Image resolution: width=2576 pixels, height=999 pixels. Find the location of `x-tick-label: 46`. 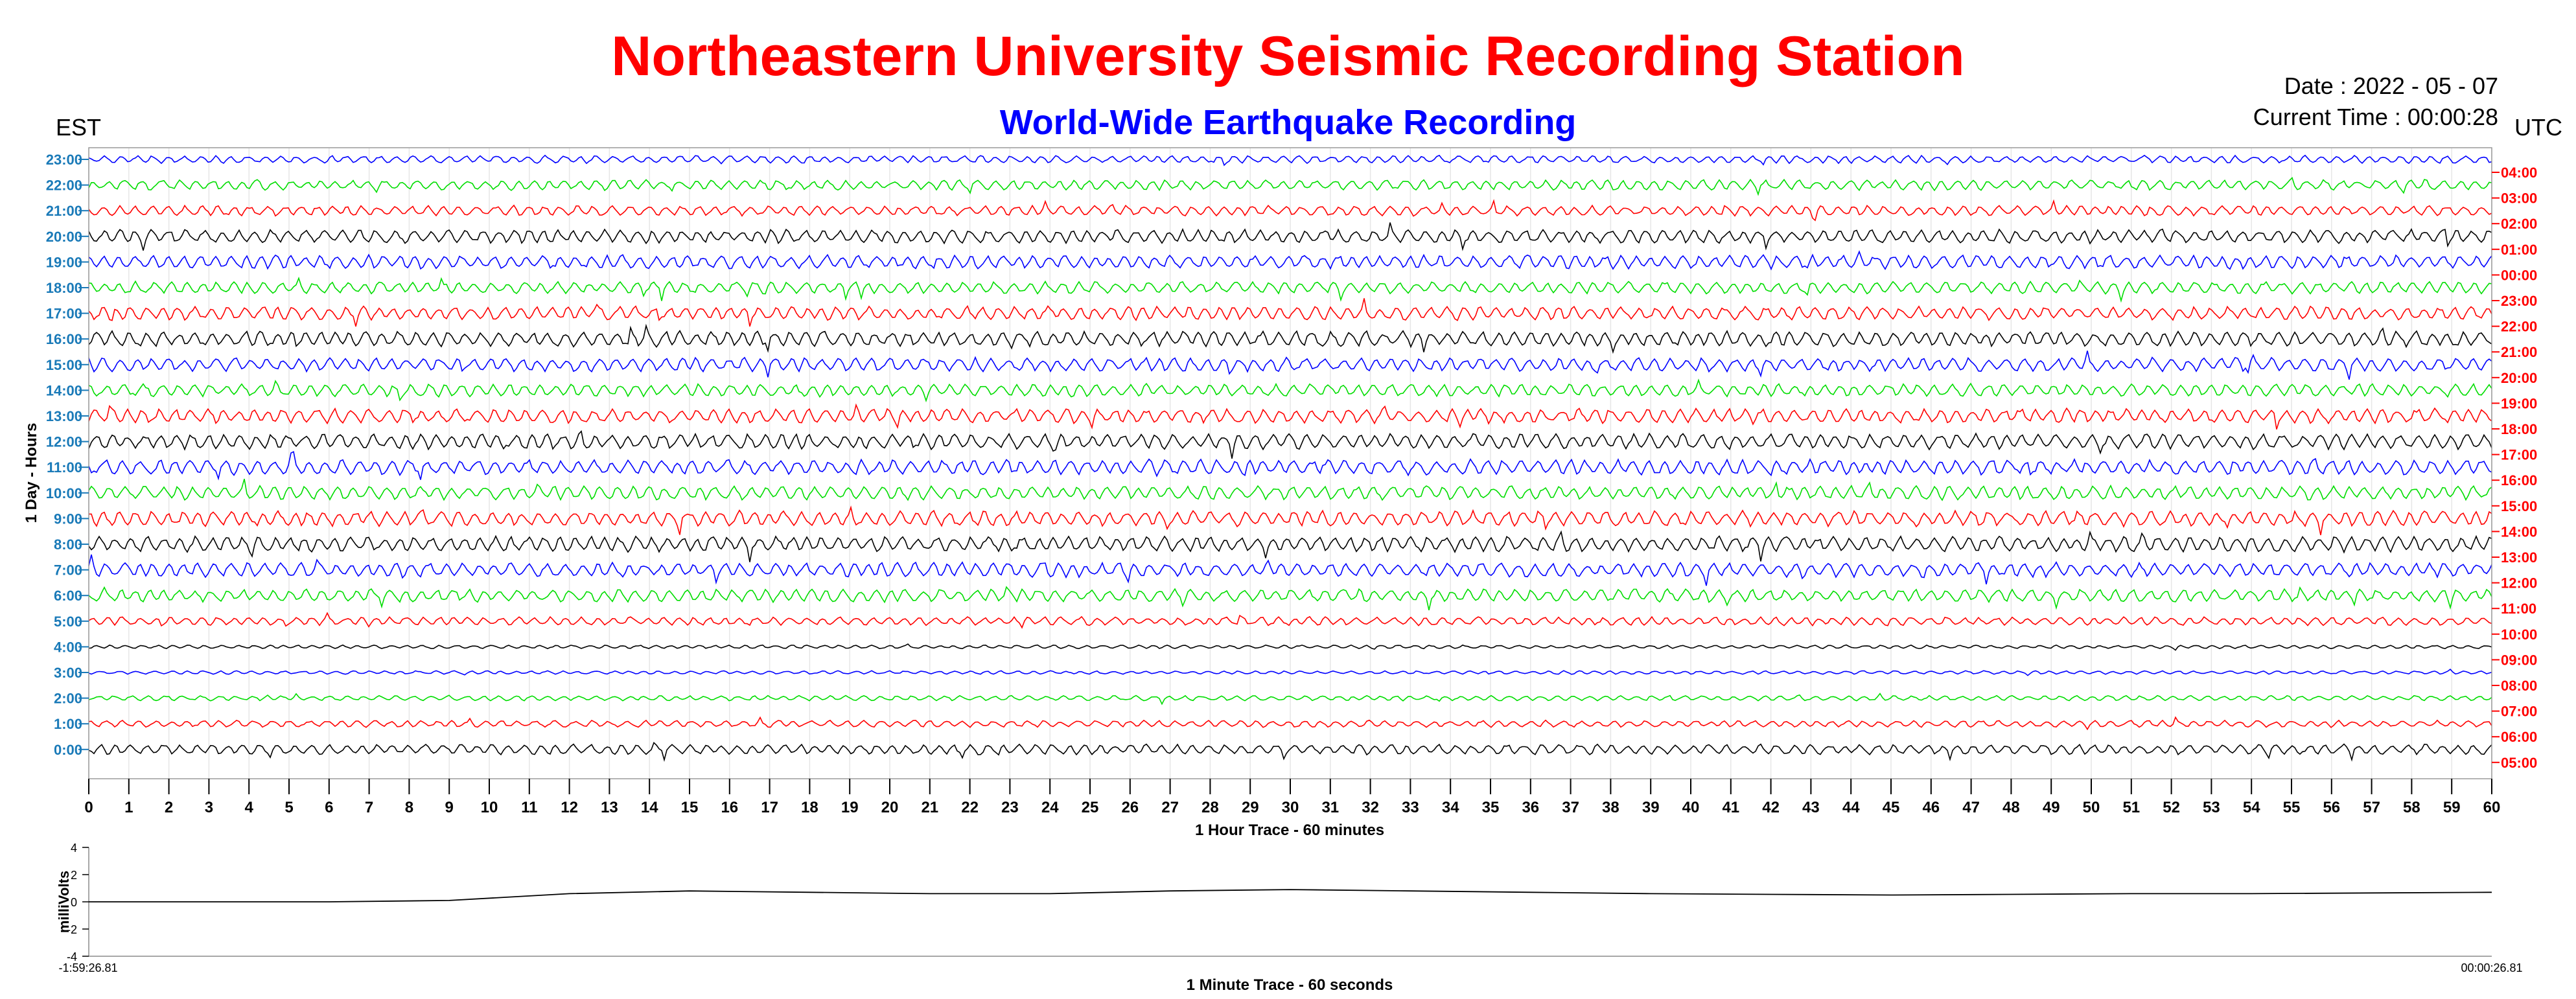

x-tick-label: 46 is located at coordinates (1931, 808).